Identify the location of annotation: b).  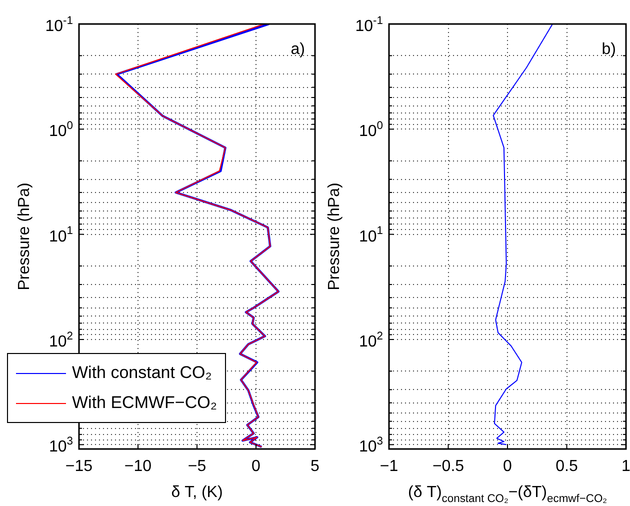
(609, 49).